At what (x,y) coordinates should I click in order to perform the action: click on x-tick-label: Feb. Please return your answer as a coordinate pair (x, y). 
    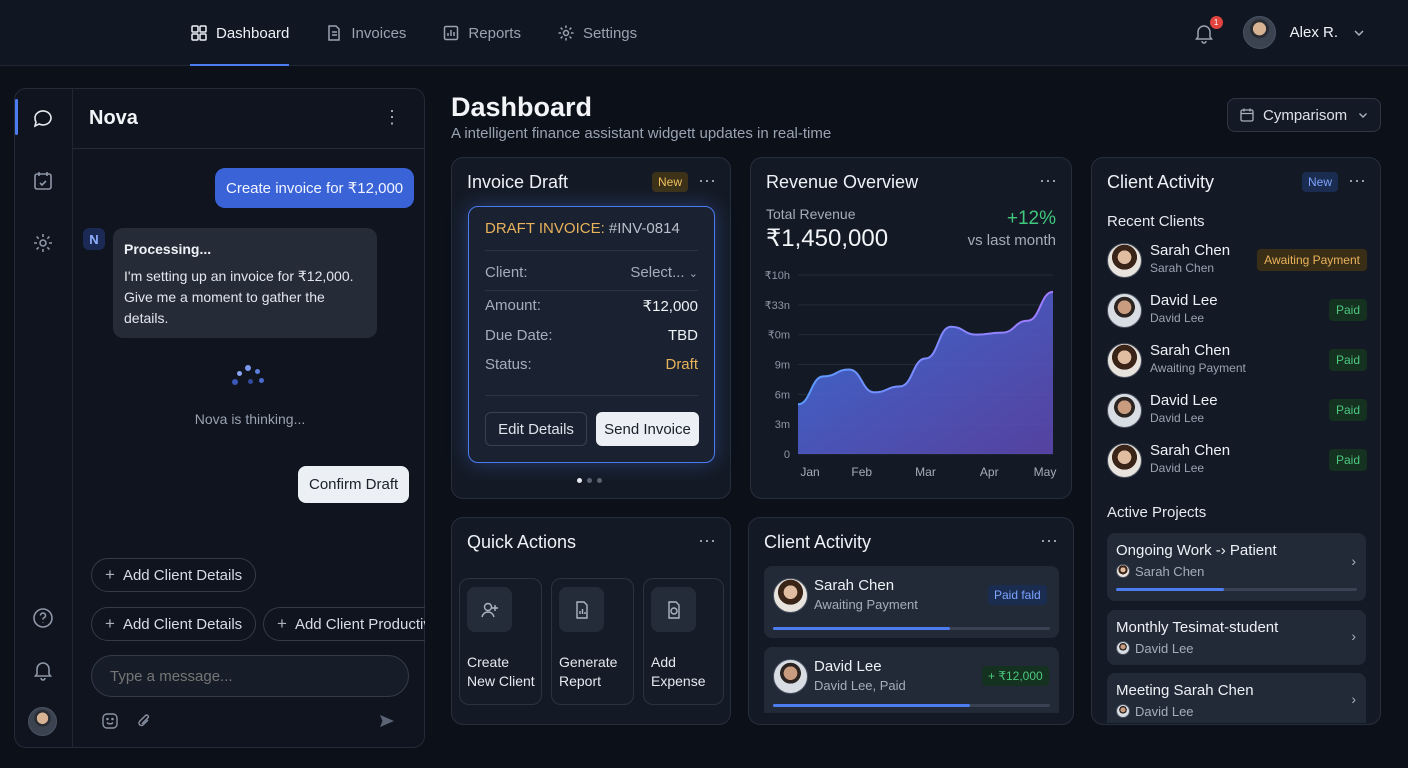
    Looking at the image, I should click on (861, 472).